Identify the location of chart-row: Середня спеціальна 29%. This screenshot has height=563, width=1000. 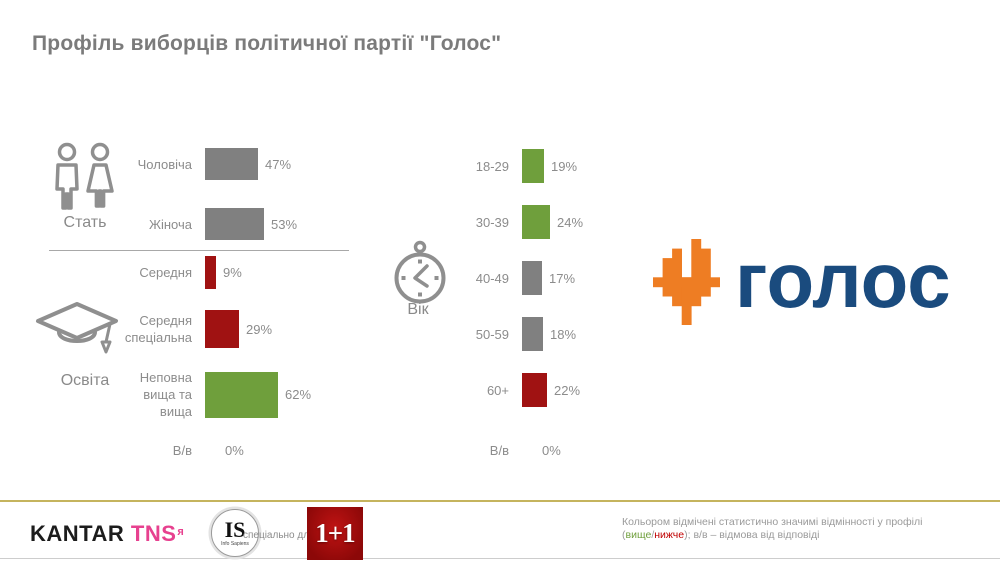
(204, 329).